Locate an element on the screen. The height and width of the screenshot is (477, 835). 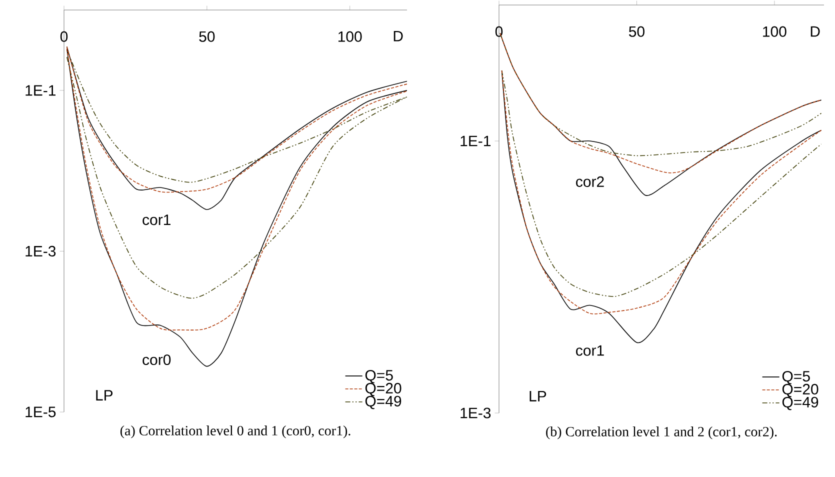
annotation: cor0 is located at coordinates (156, 360).